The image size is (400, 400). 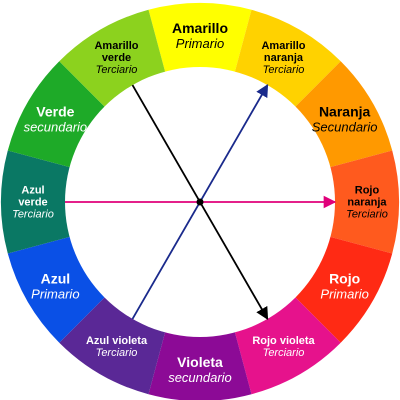 What do you see at coordinates (200, 202) in the screenshot?
I see `center-dot` at bounding box center [200, 202].